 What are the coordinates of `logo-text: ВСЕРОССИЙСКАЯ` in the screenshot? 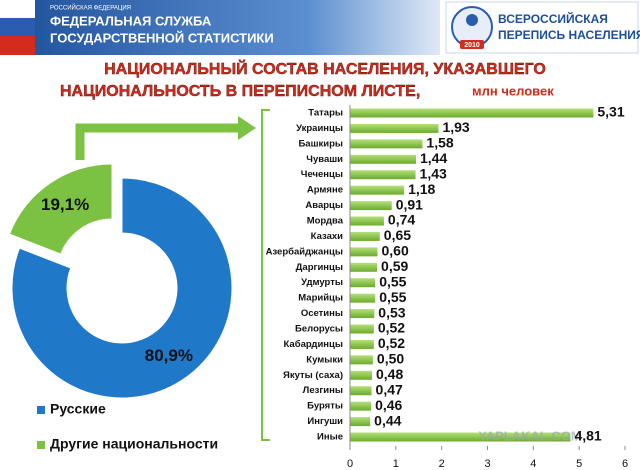 It's located at (553, 18).